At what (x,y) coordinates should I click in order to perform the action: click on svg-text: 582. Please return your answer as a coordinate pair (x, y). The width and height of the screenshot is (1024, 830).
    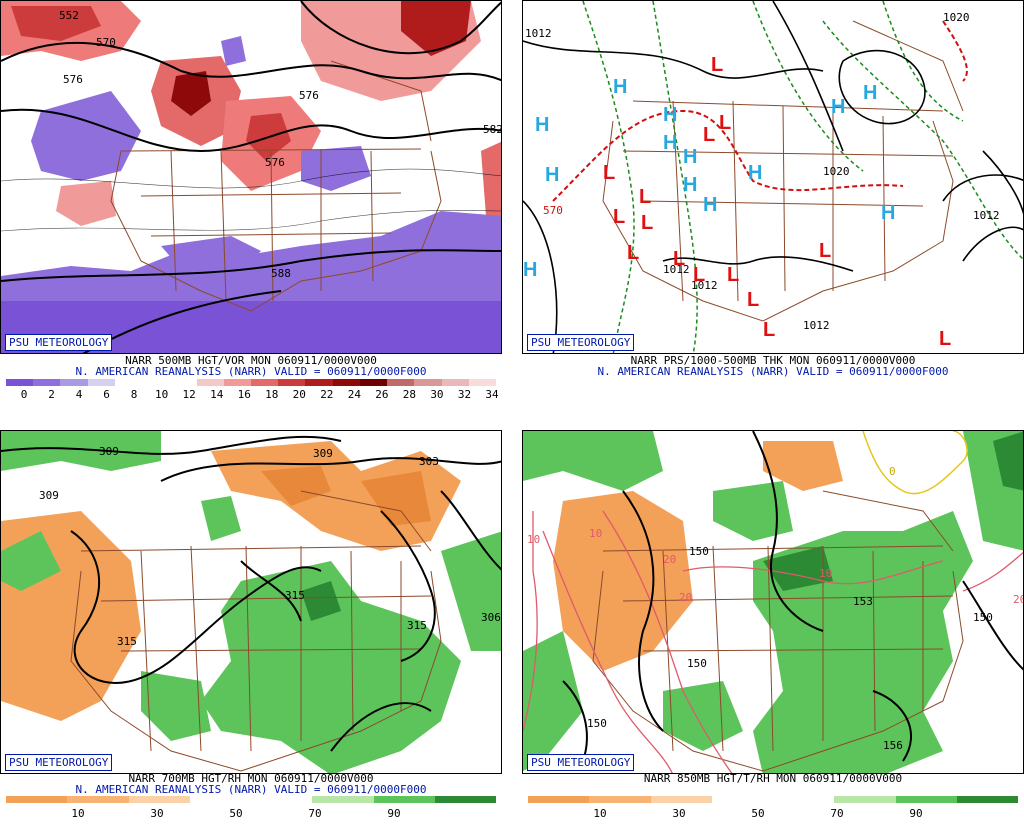
    Looking at the image, I should click on (492, 129).